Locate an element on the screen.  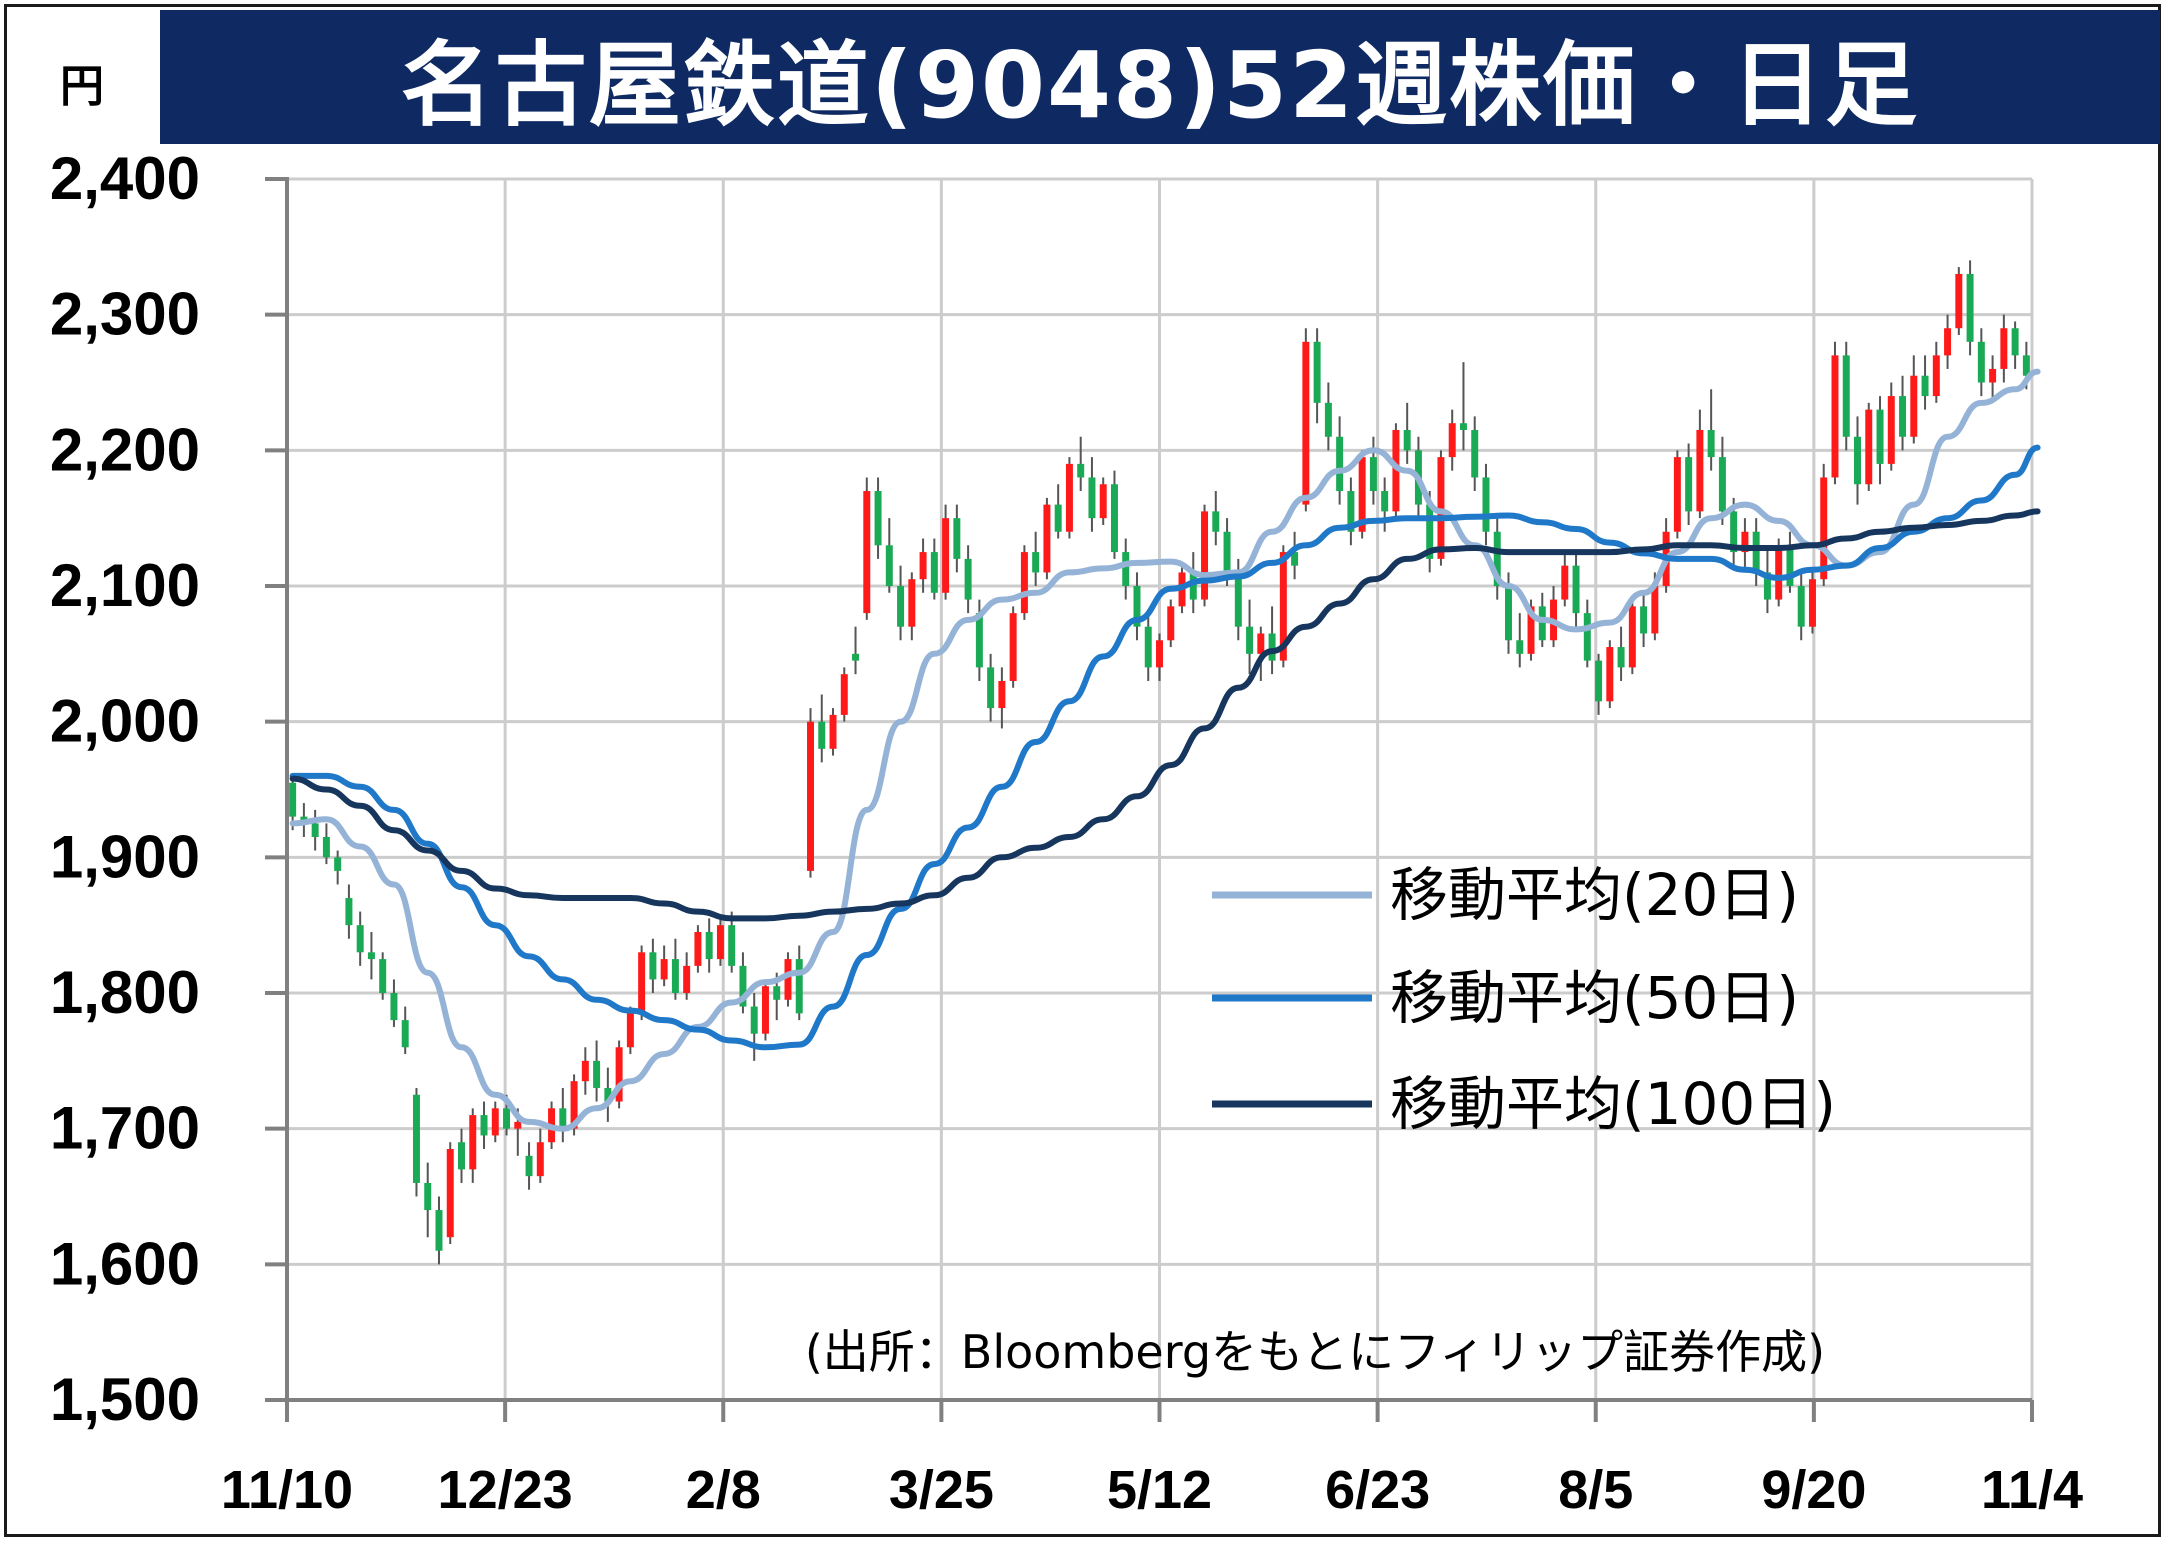
legend-label-ma100: 移動平均(100日) is located at coordinates (1613, 1104).